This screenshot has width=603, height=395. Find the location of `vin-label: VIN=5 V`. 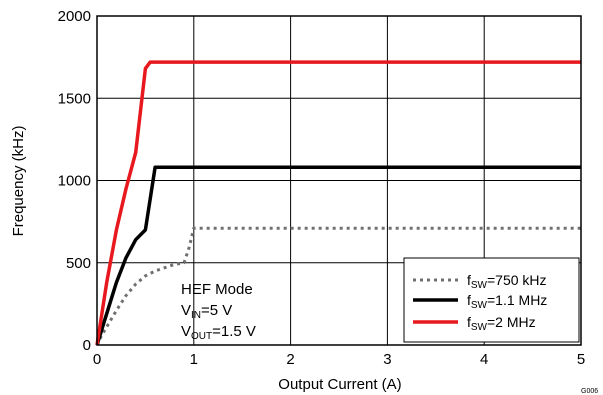

vin-label: VIN=5 V is located at coordinates (206, 311).